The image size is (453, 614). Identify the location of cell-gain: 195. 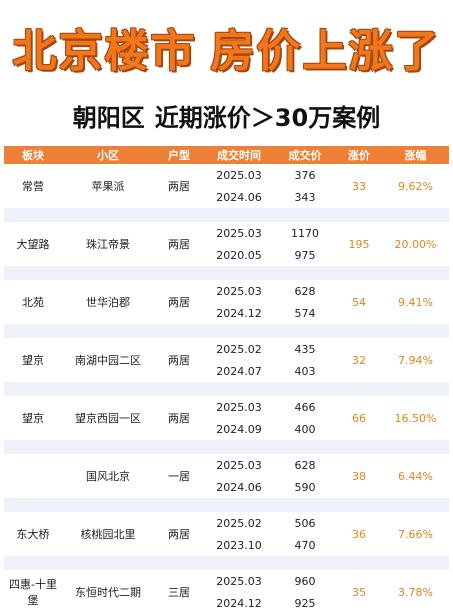
(359, 244).